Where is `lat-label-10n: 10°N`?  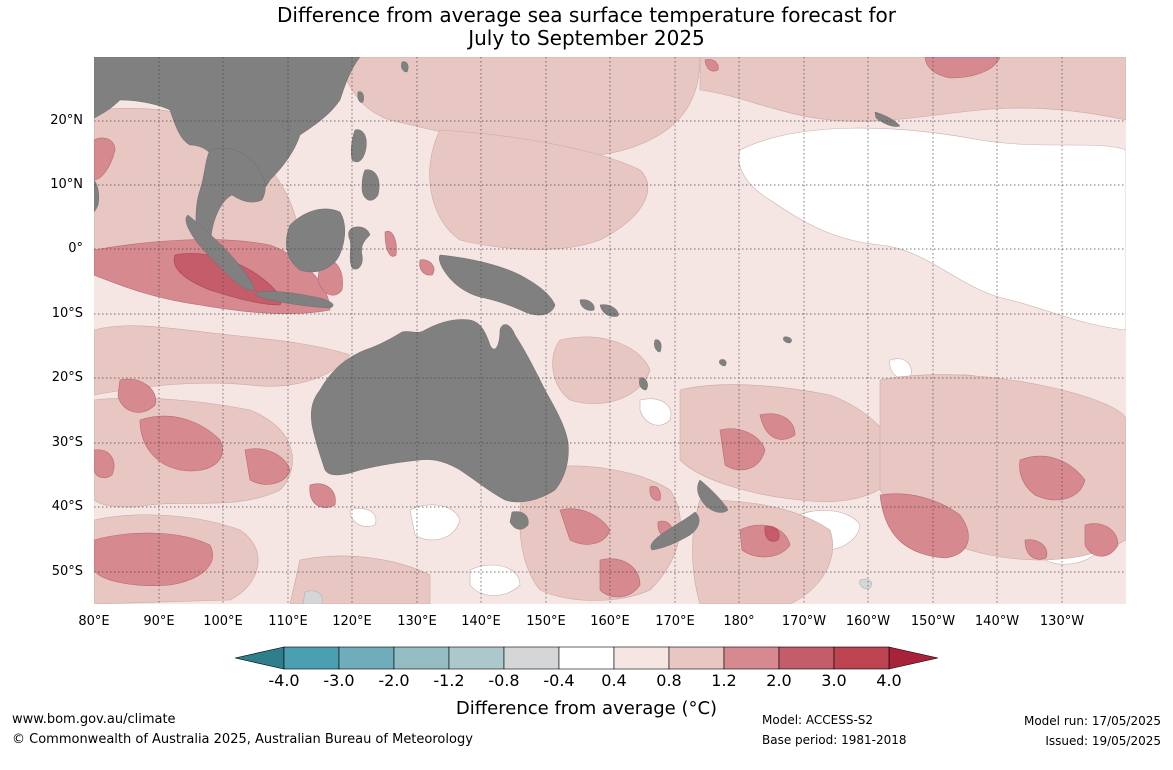 lat-label-10n: 10°N is located at coordinates (66, 184).